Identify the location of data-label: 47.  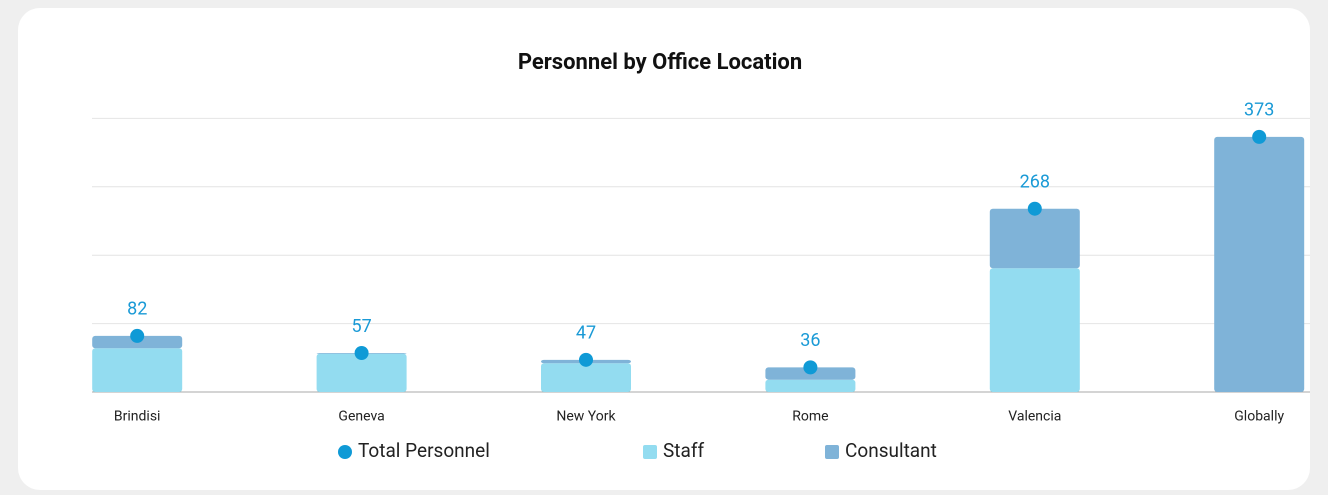
(586, 333).